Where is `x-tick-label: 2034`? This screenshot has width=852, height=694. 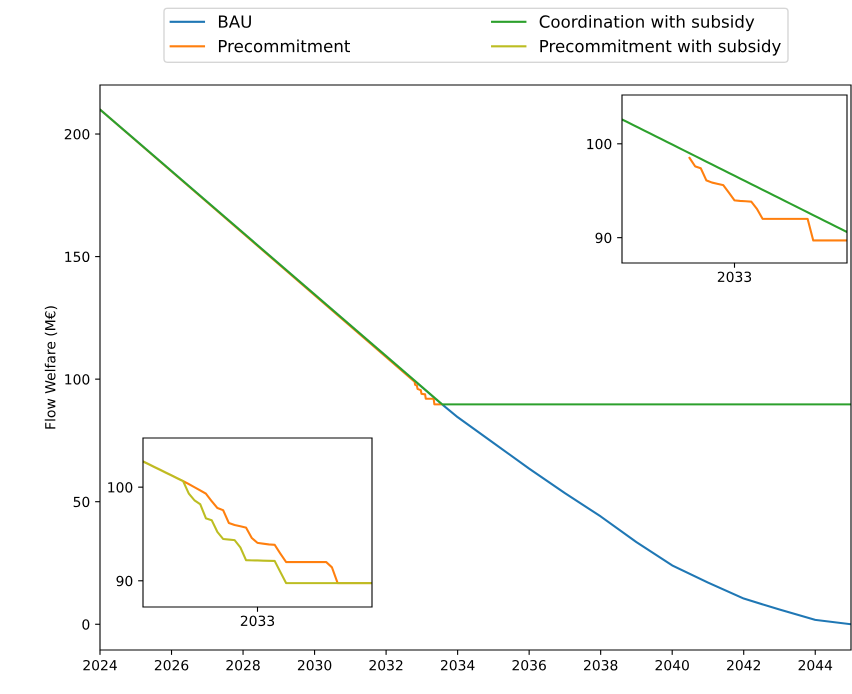
x-tick-label: 2034 is located at coordinates (457, 665).